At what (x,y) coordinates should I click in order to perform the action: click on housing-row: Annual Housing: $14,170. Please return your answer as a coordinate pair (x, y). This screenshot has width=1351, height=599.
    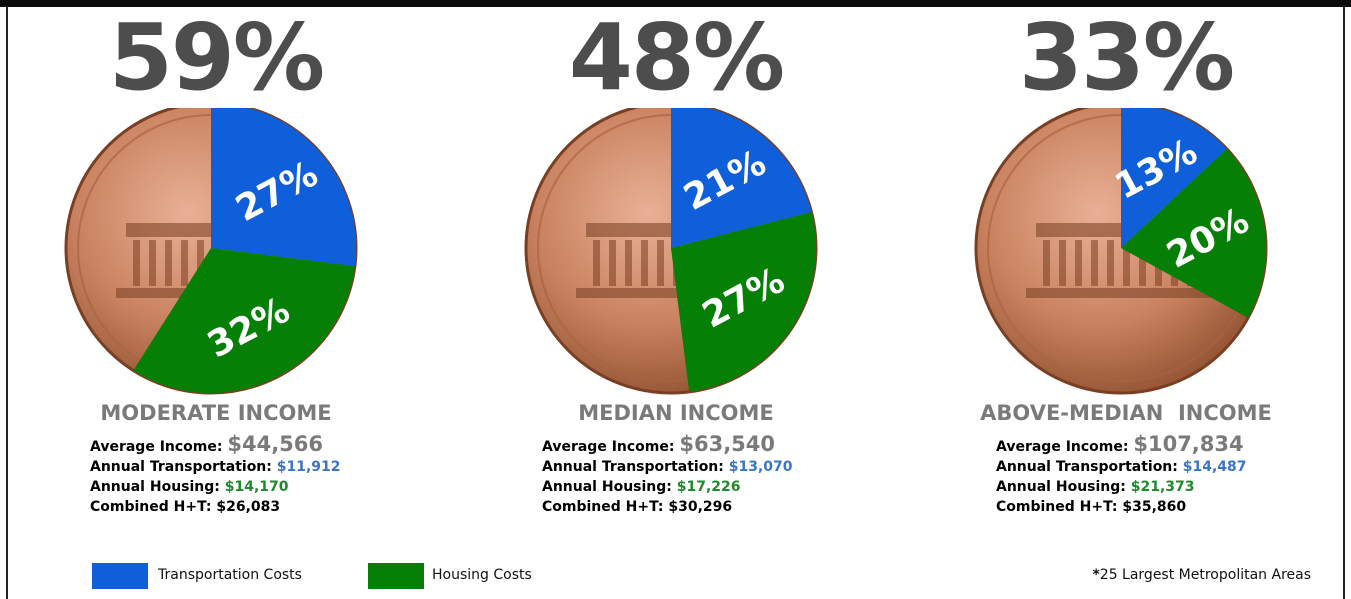
    Looking at the image, I should click on (215, 487).